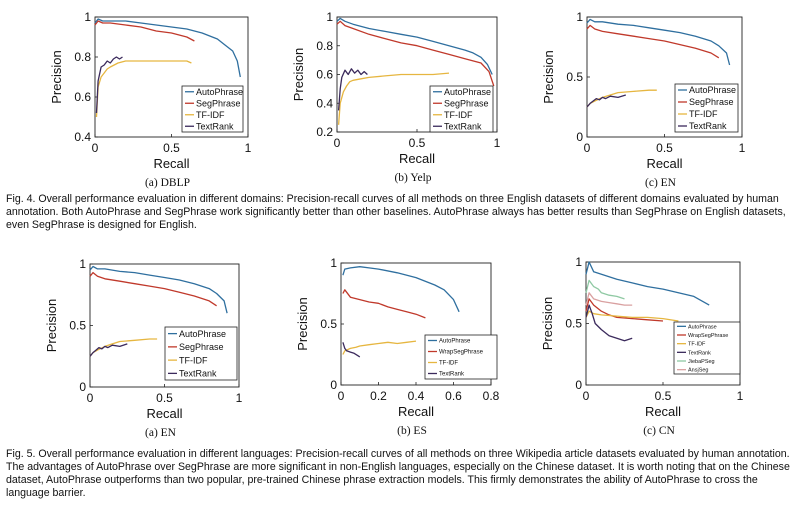 This screenshot has width=801, height=509. What do you see at coordinates (378, 396) in the screenshot?
I see `f5b-xtick-label: 0.2` at bounding box center [378, 396].